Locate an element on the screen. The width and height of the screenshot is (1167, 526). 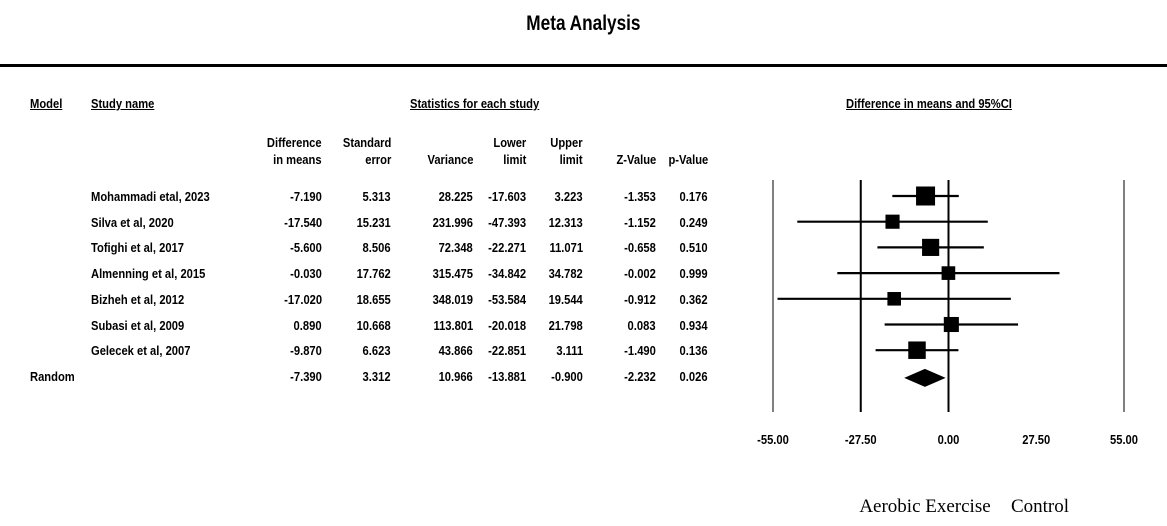
summary-upper-cell: -0.900 is located at coordinates (567, 376).